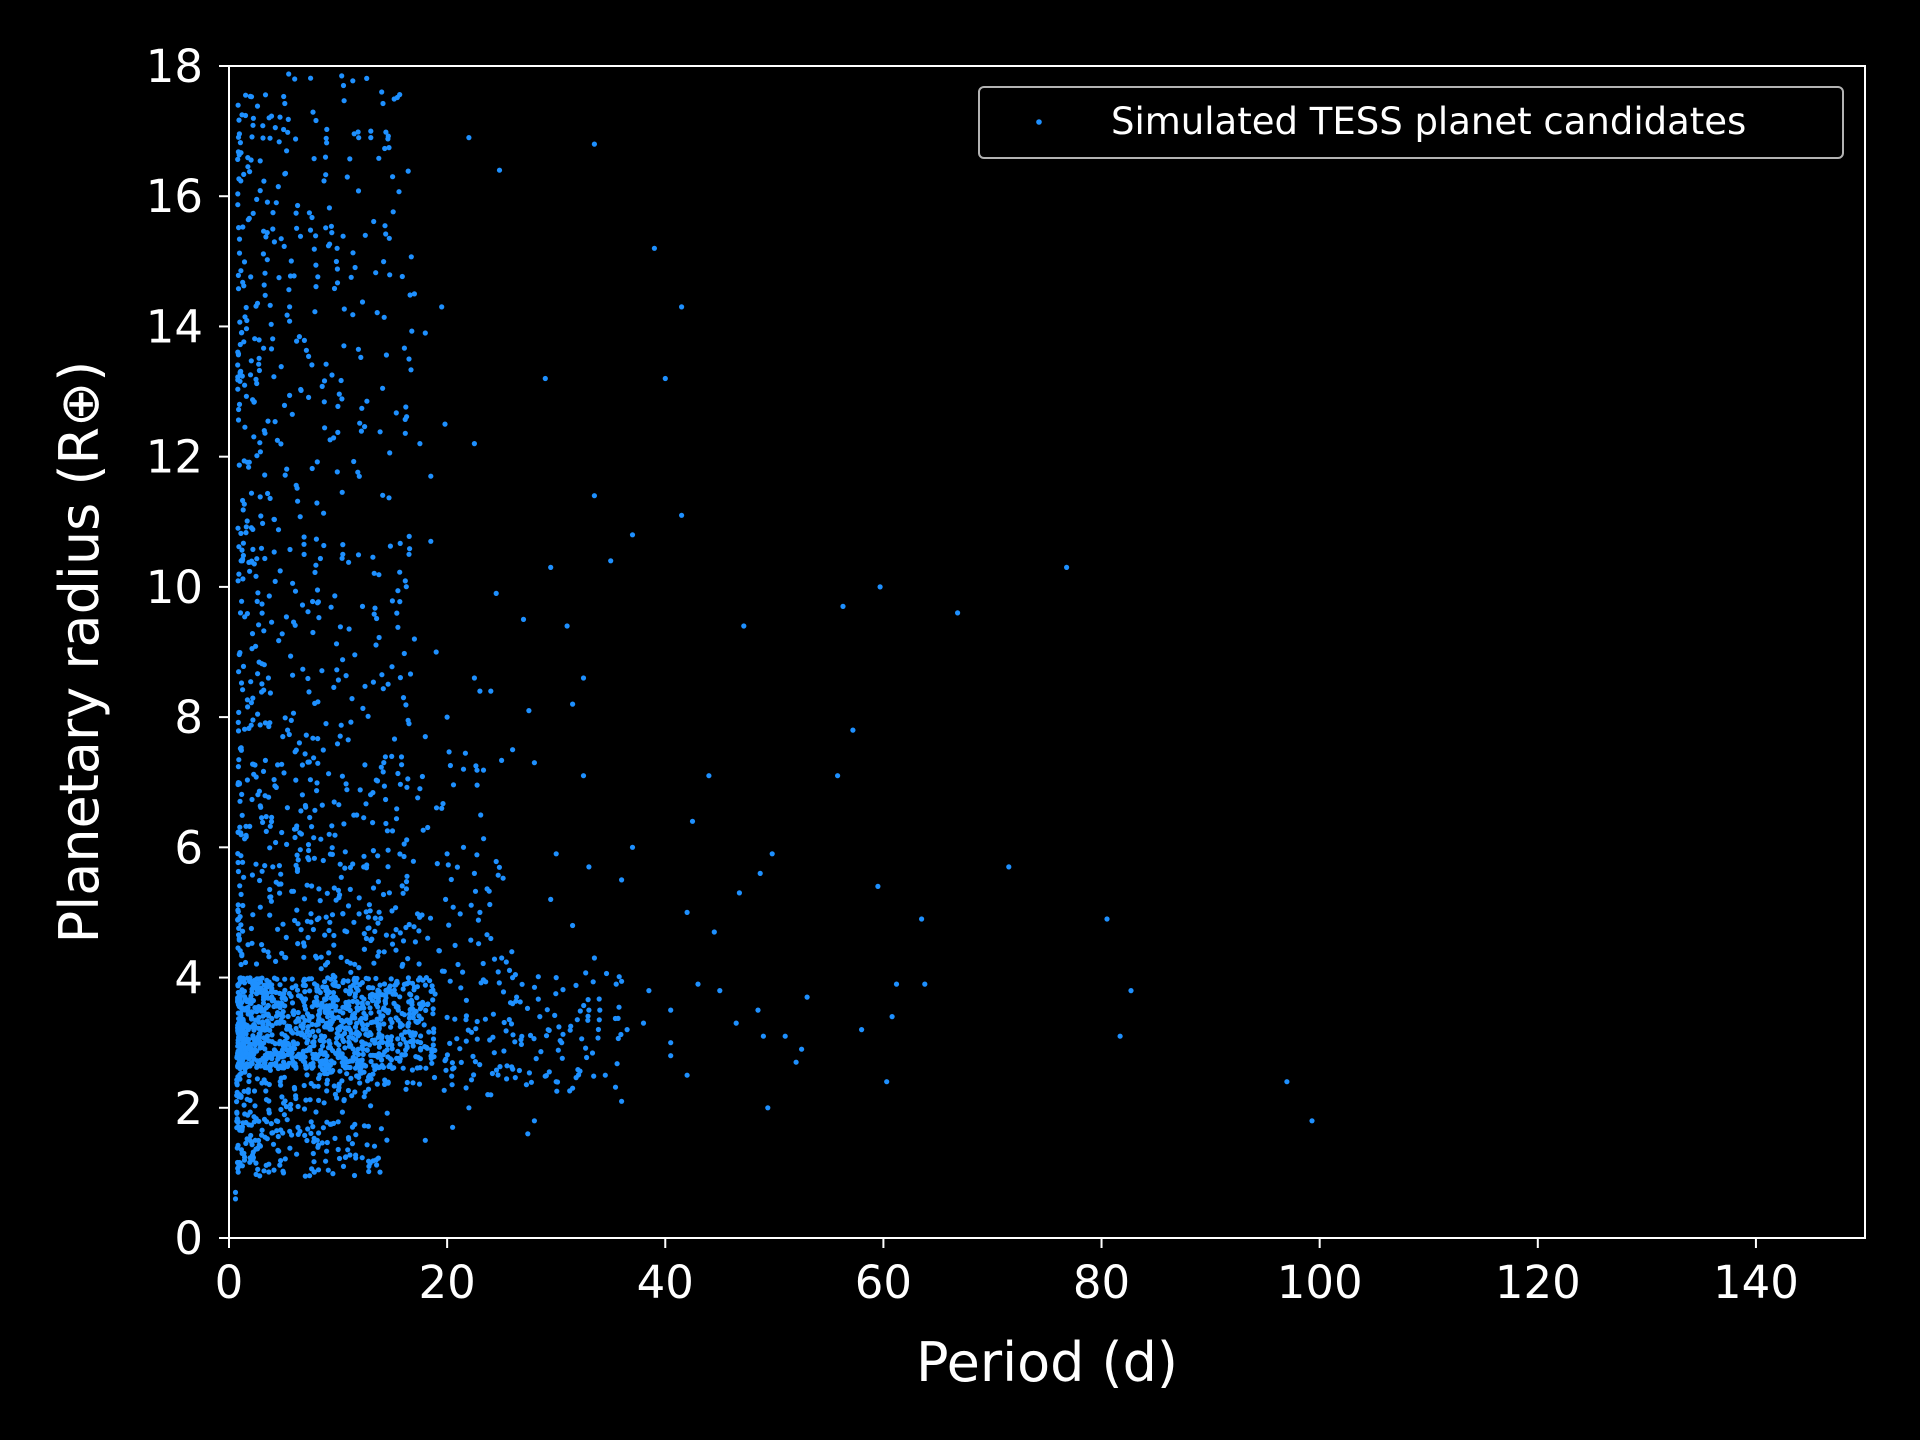 The image size is (1920, 1440). I want to click on x-tick-label: 60, so click(883, 1282).